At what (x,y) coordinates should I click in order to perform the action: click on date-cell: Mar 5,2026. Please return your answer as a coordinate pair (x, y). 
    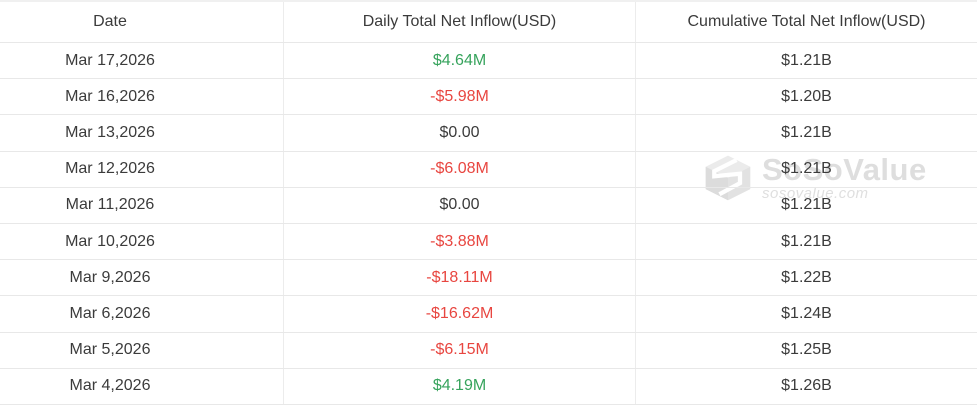
    Looking at the image, I should click on (110, 350).